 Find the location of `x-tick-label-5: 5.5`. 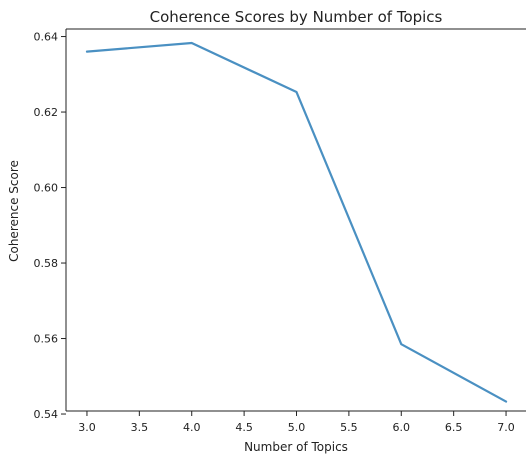

x-tick-label-5: 5.5 is located at coordinates (349, 427).